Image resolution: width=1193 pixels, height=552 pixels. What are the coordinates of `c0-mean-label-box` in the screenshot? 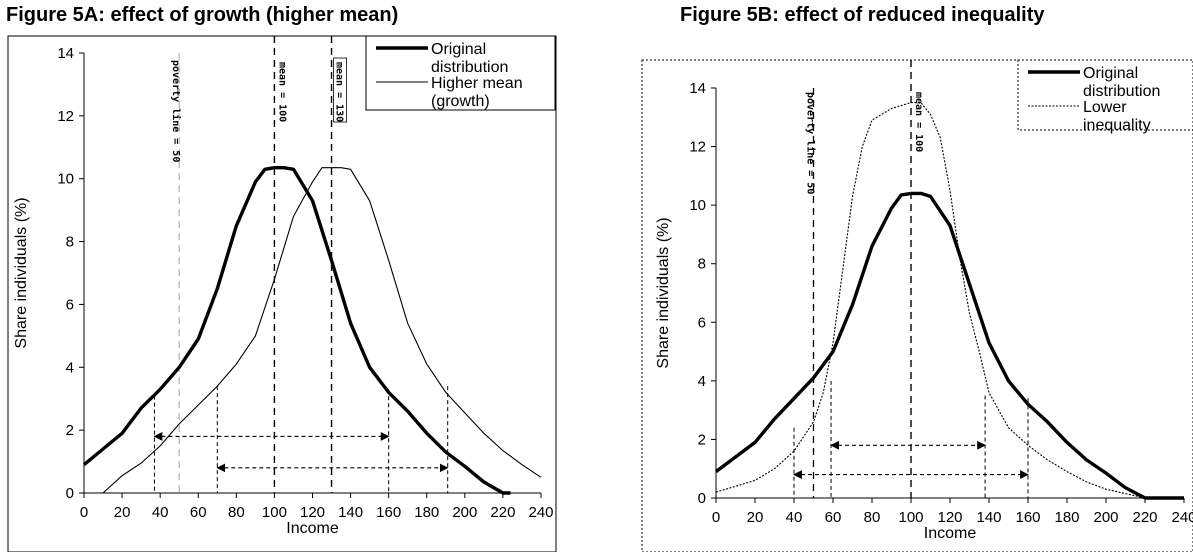 It's located at (340, 90).